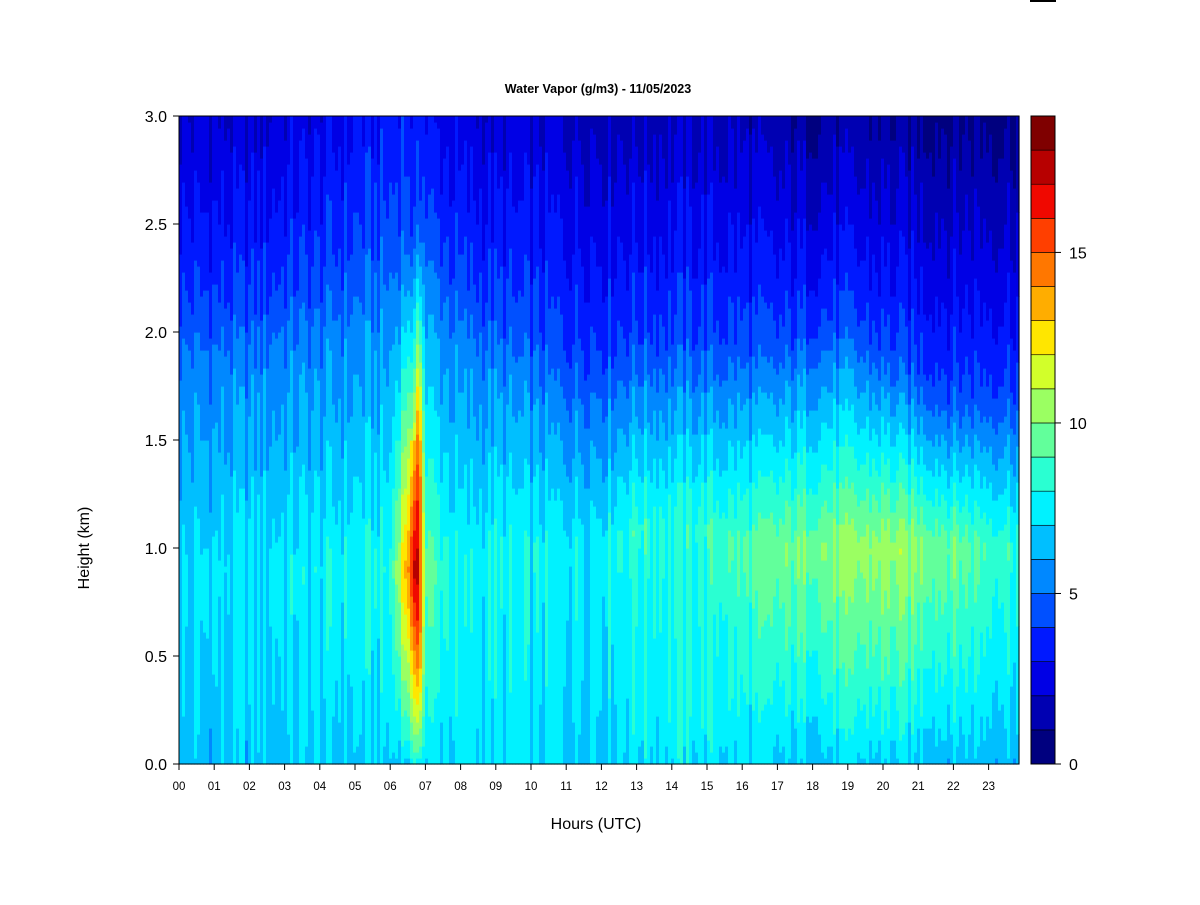 The image size is (1200, 905). What do you see at coordinates (425, 787) in the screenshot?
I see `x-tick-label: 07` at bounding box center [425, 787].